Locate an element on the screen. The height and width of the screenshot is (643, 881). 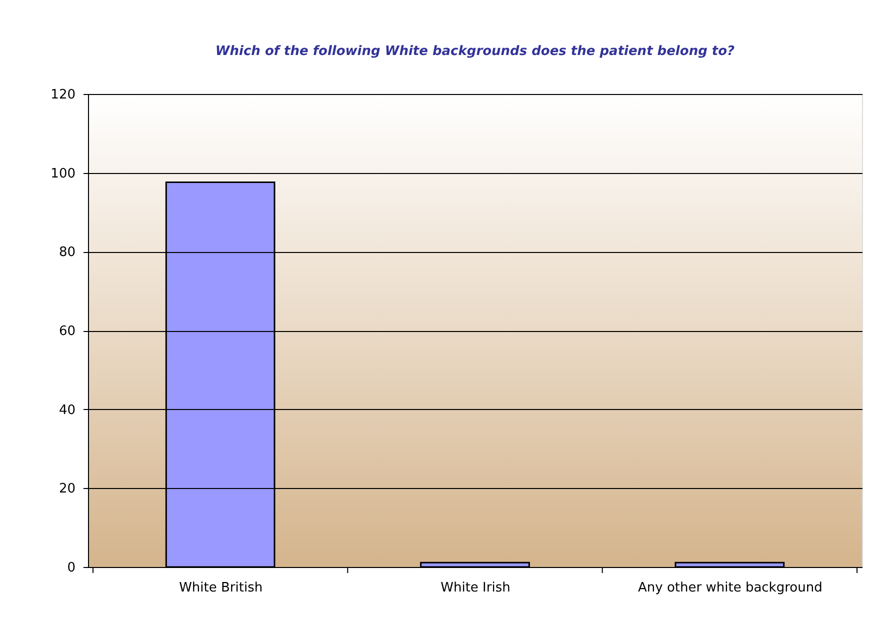
y-tick-label: 20 is located at coordinates (67, 489).